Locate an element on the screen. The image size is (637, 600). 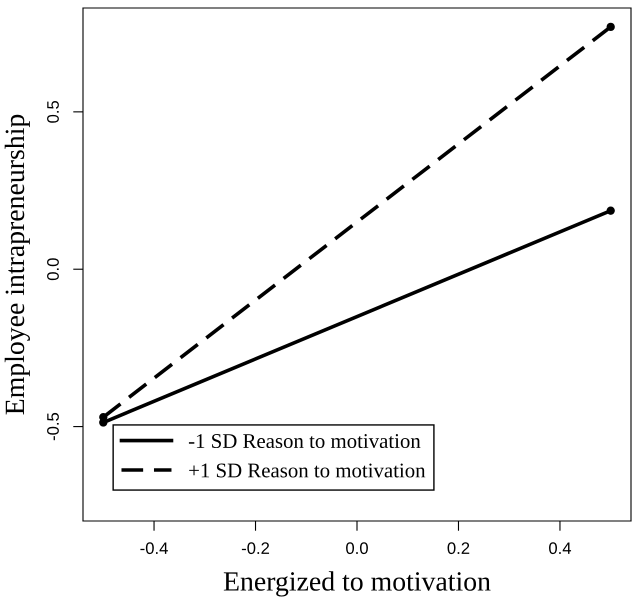
x-tick-label: 0.4 is located at coordinates (560, 548).